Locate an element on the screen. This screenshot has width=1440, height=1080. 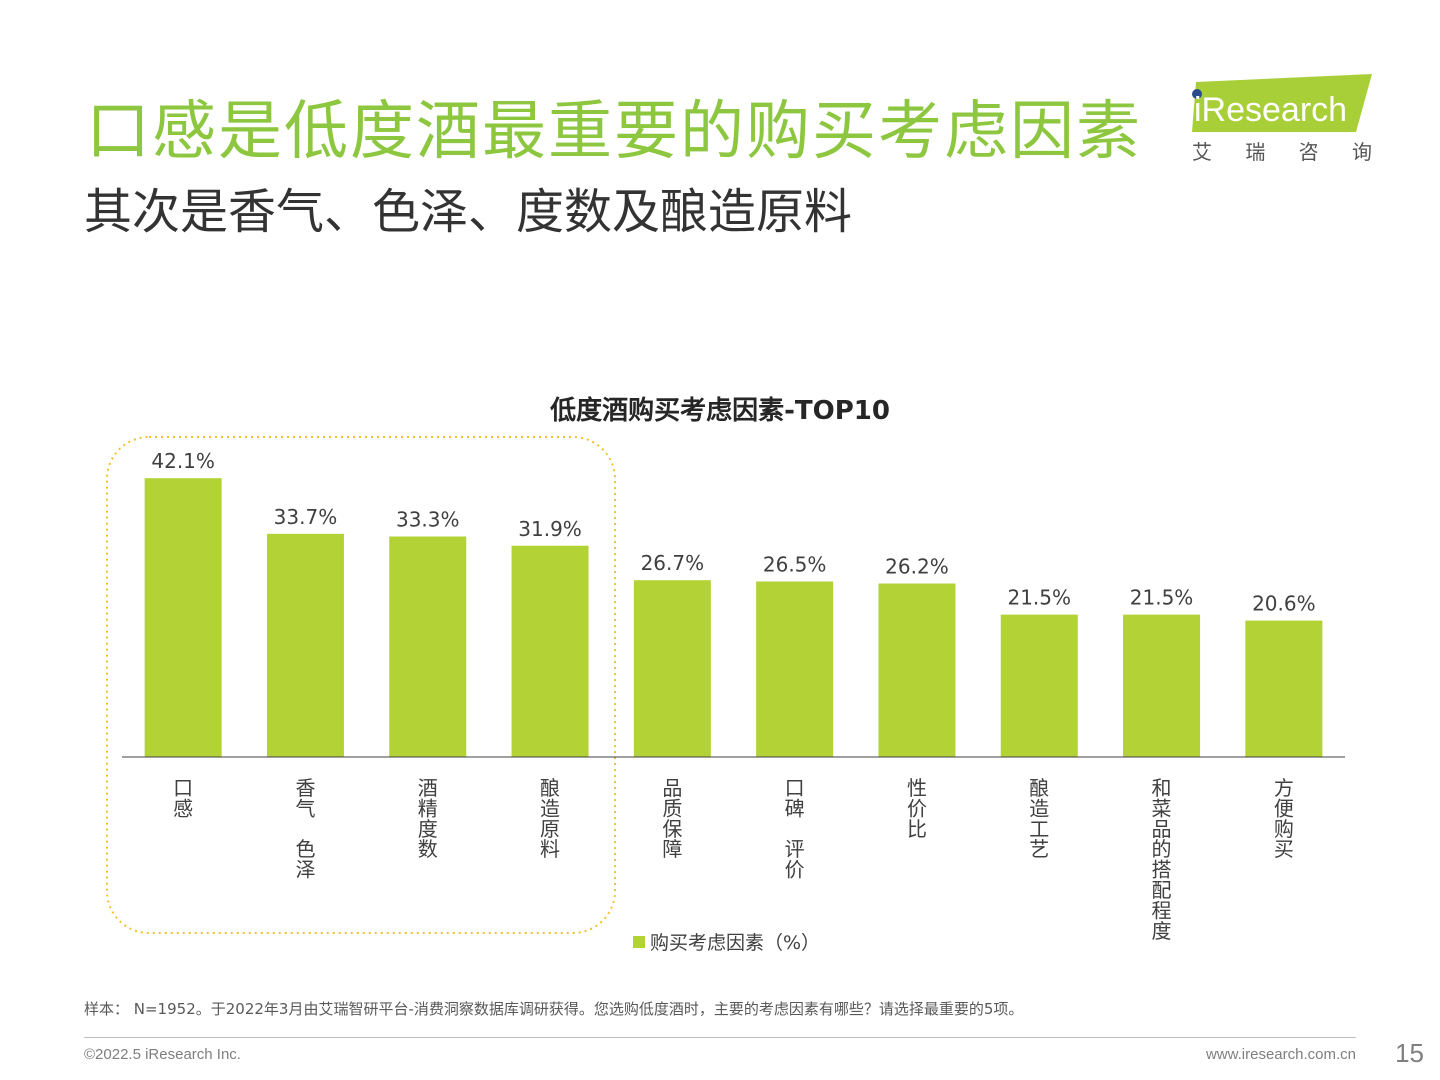
chart-legend: 购买考虑因素（%） is located at coordinates (726, 941).